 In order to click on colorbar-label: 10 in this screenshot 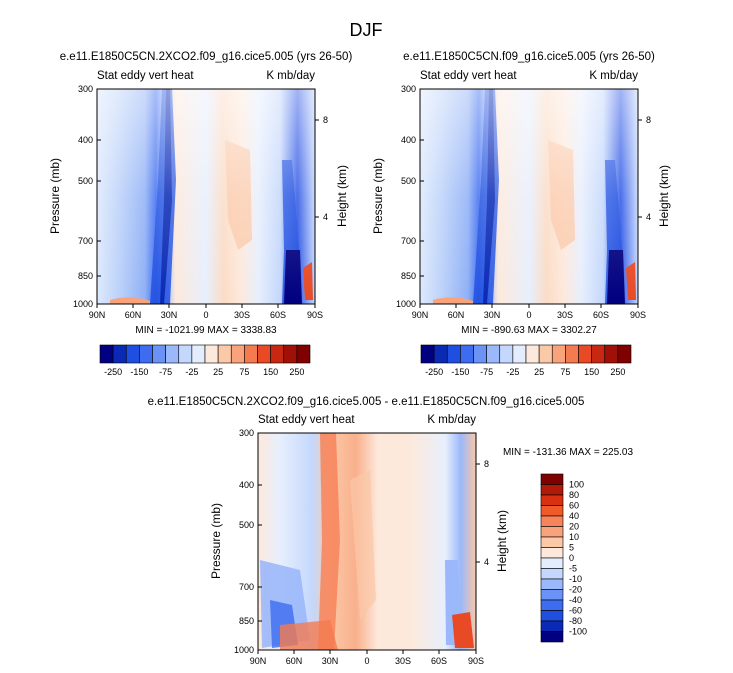, I will do `click(574, 537)`.